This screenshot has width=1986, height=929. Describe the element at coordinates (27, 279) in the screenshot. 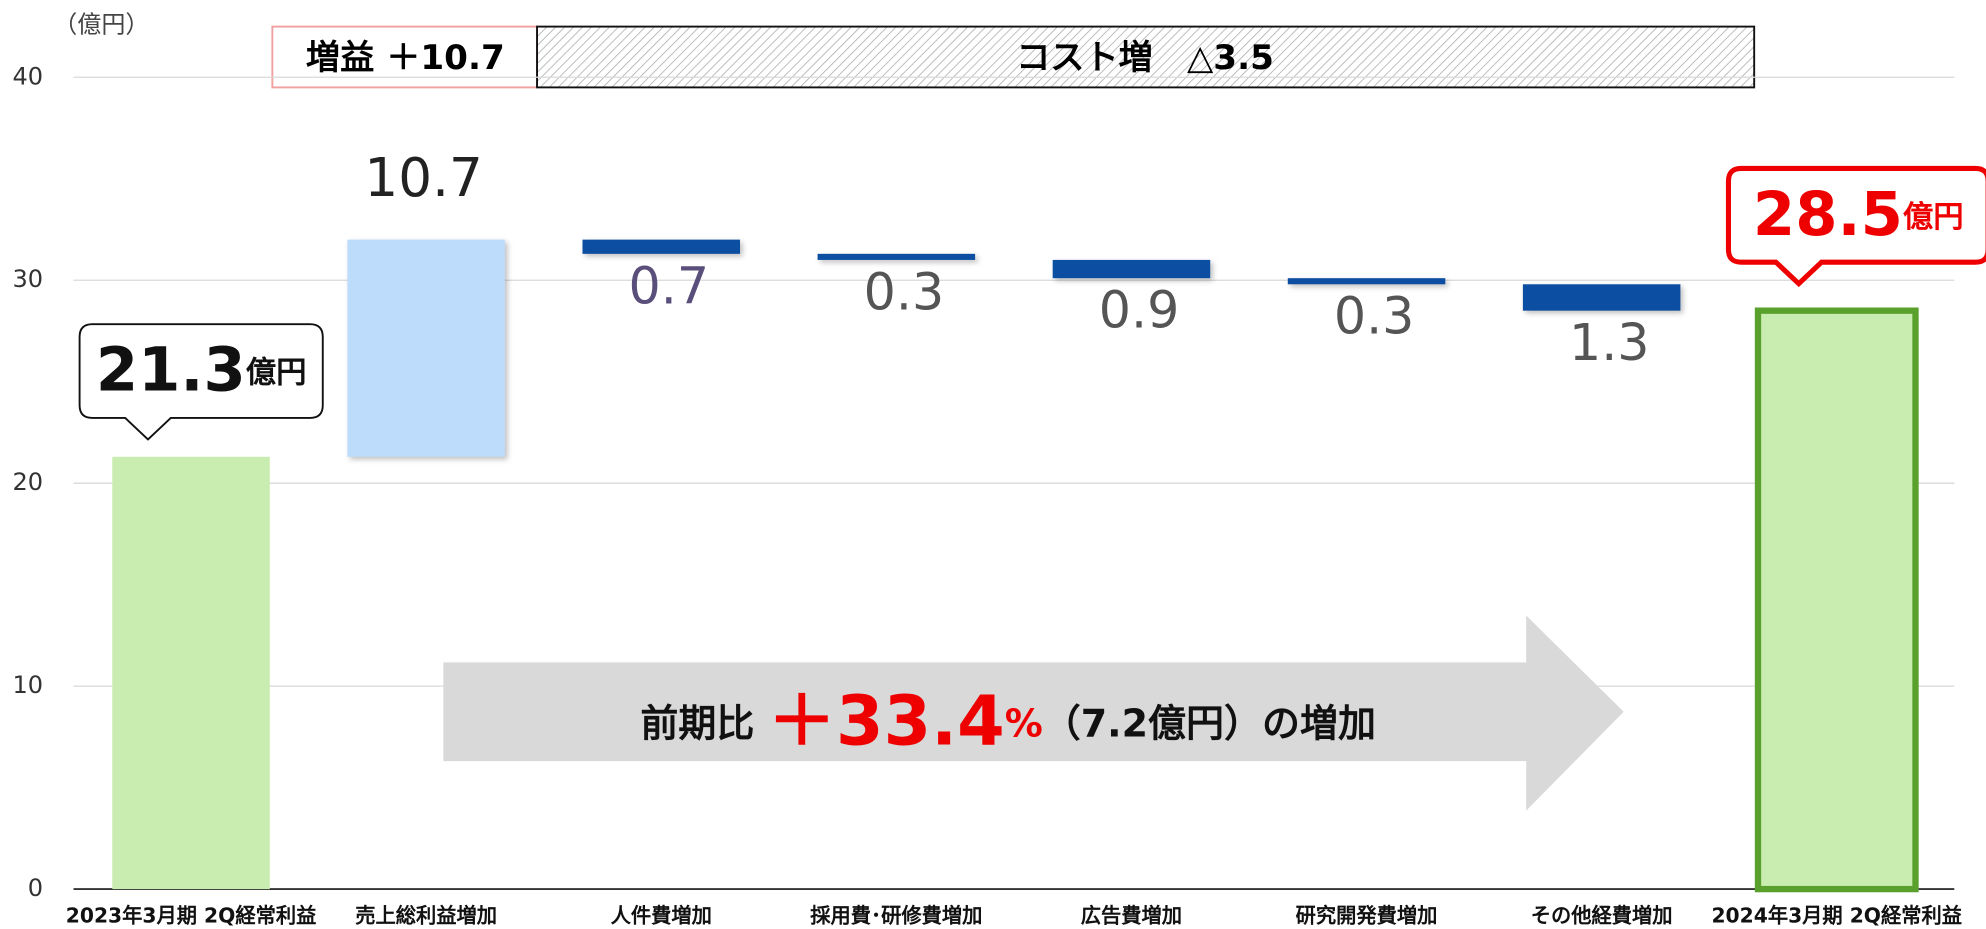

I see `y-tick-label: 30` at that location.